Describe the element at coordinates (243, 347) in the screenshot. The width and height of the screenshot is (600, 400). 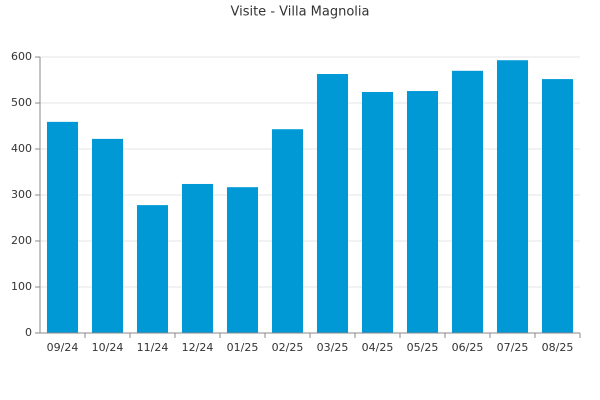
I see `x-tick-label: 01/25` at that location.